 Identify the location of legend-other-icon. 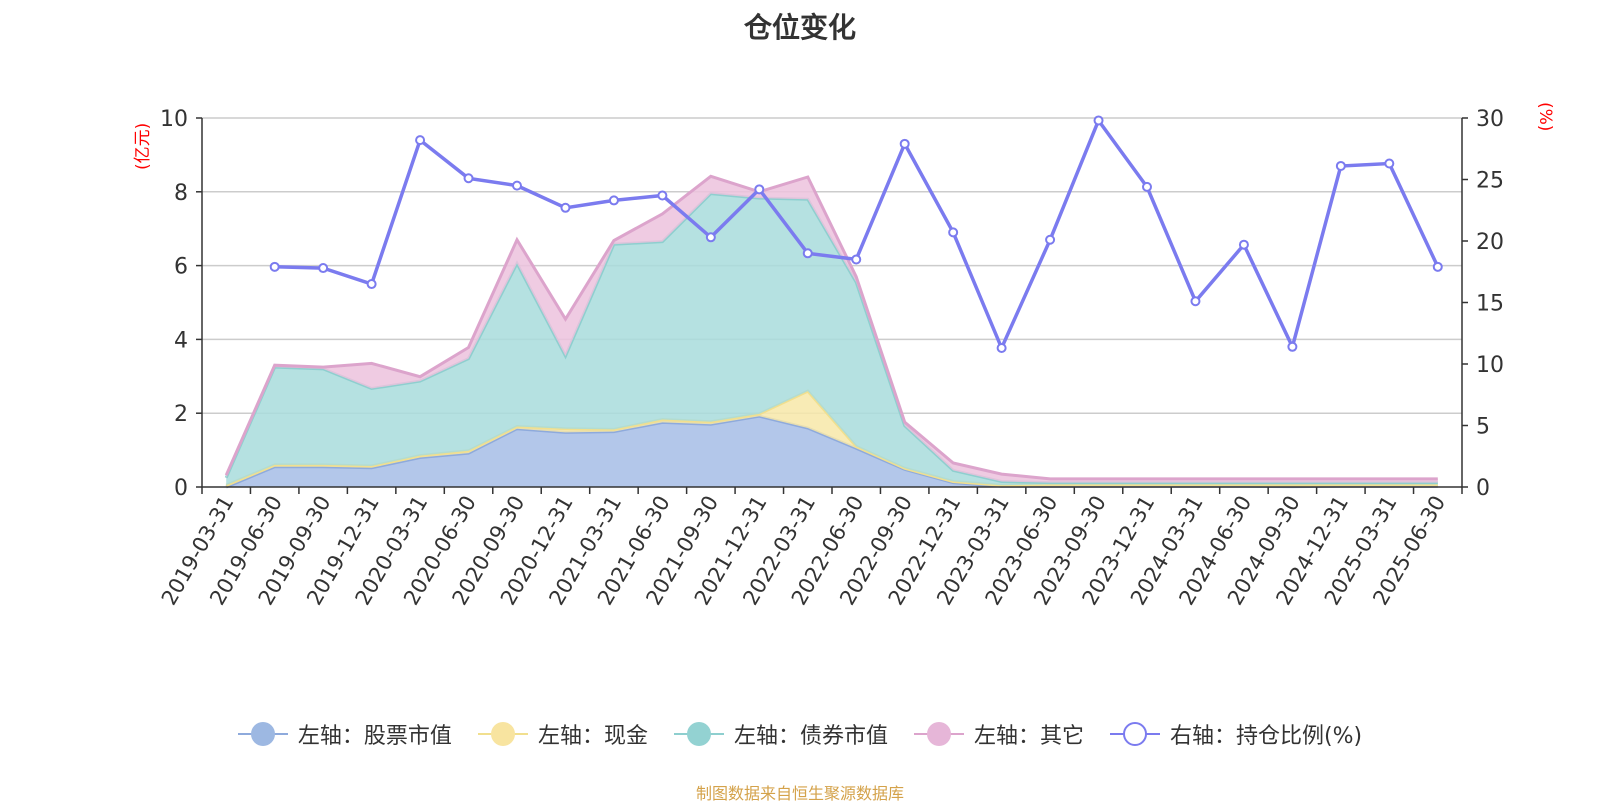
(938, 734).